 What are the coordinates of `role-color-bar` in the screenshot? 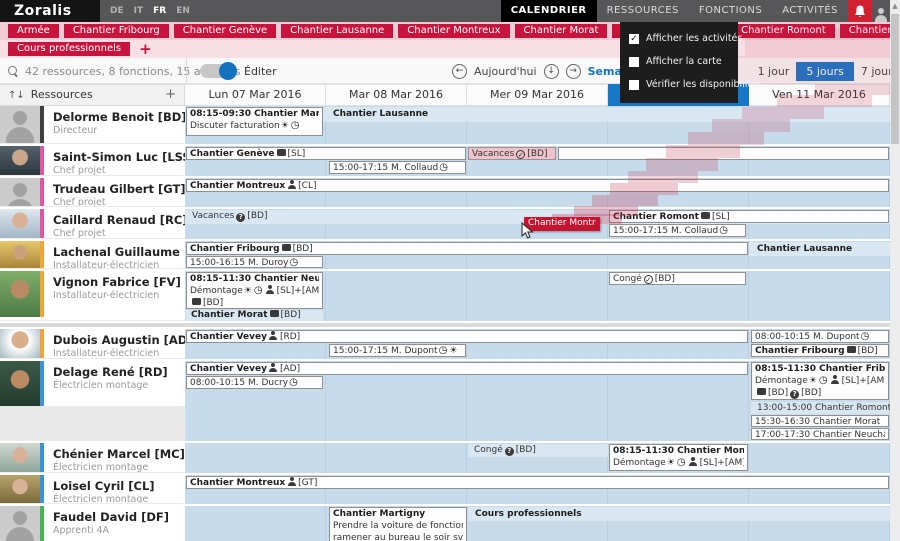 It's located at (42, 343).